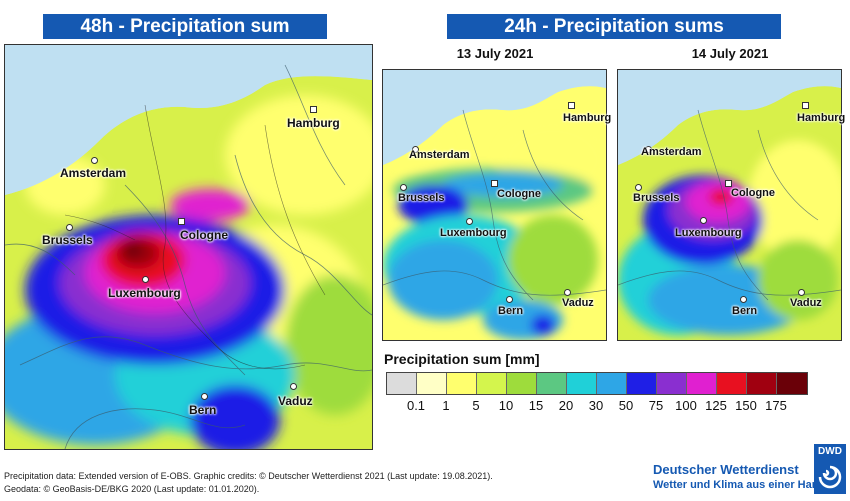  Describe the element at coordinates (421, 198) in the screenshot. I see `city-label-brussels-13: Brussels` at that location.